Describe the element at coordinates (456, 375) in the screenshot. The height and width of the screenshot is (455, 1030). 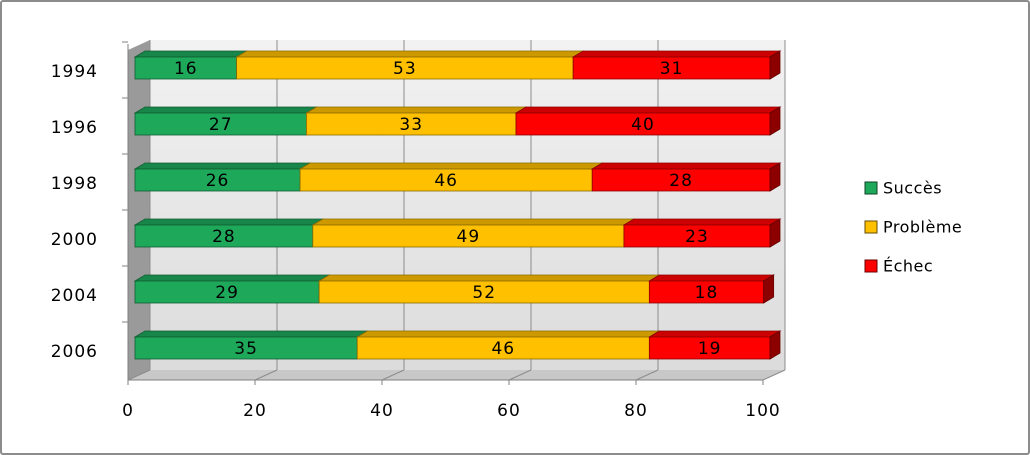
I see `floor` at that location.